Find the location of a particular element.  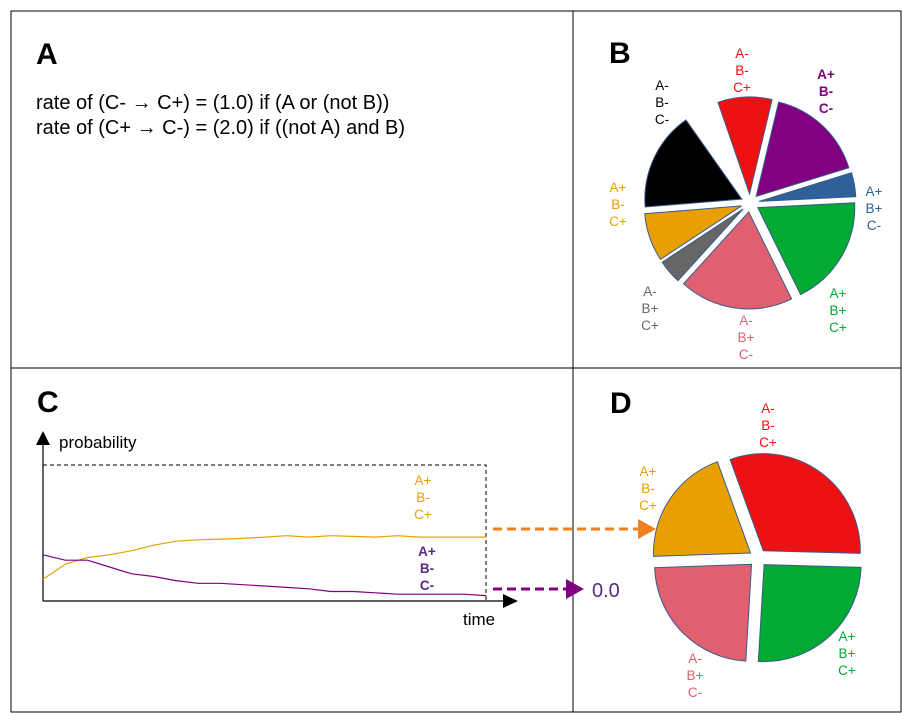

pie-slice-ambmcm is located at coordinates (693, 163).